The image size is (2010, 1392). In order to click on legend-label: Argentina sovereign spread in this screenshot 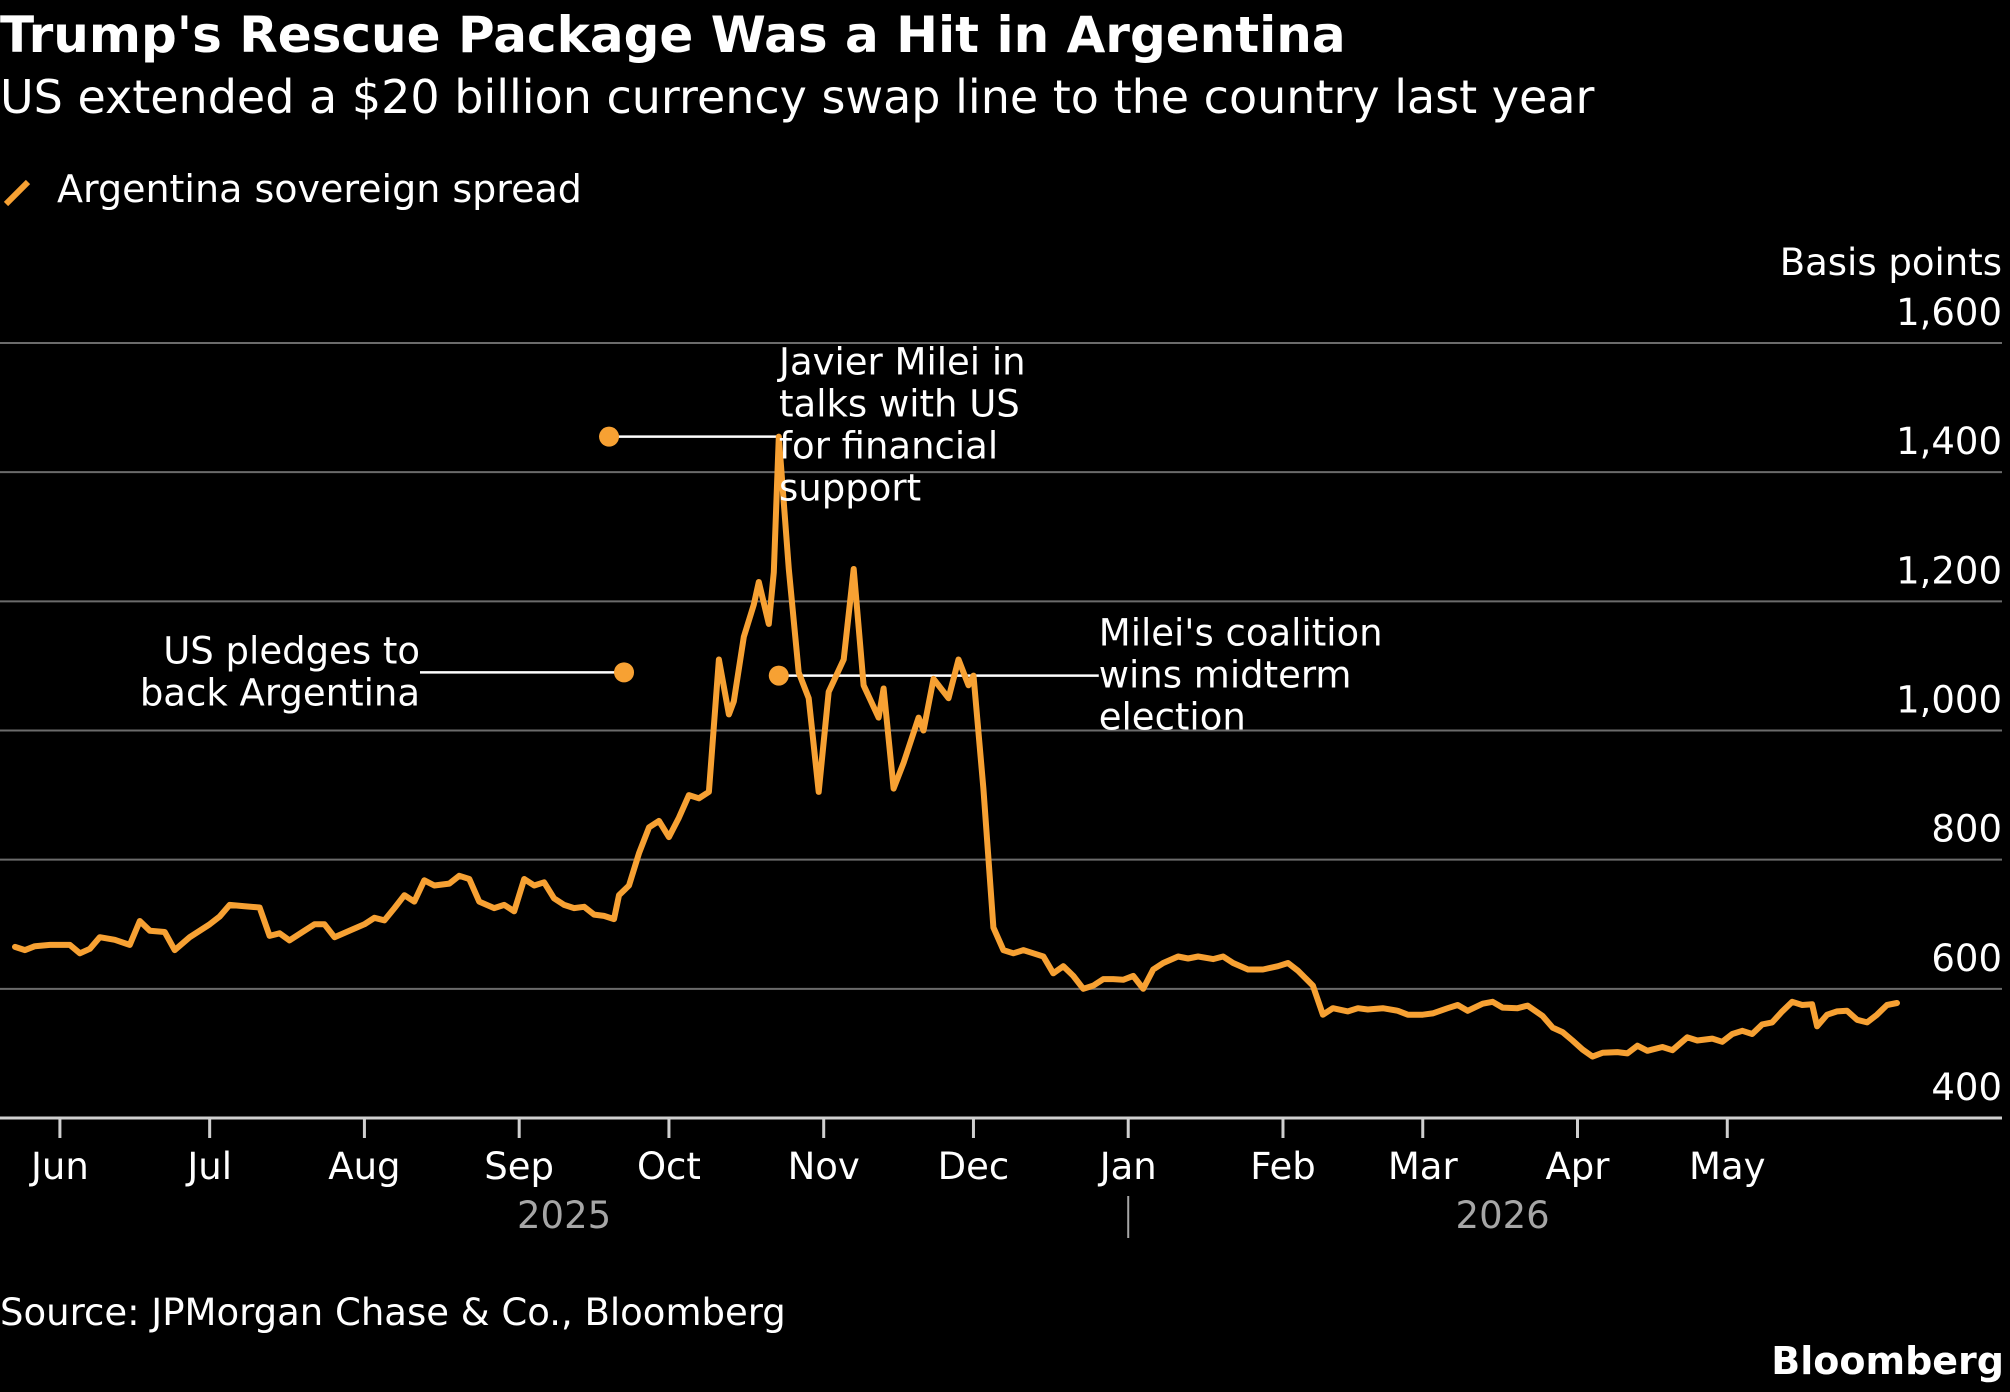, I will do `click(319, 189)`.